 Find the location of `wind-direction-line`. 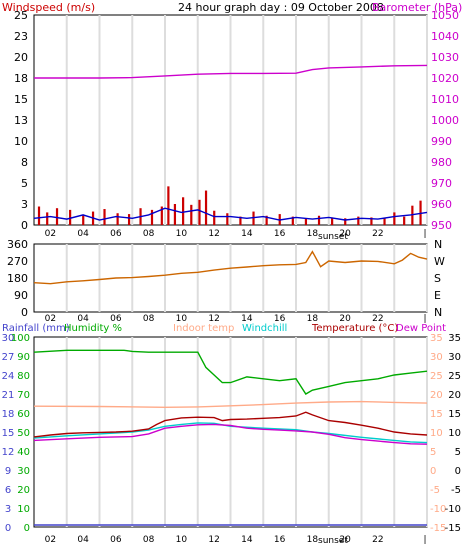

wind-direction-line is located at coordinates (230, 267).